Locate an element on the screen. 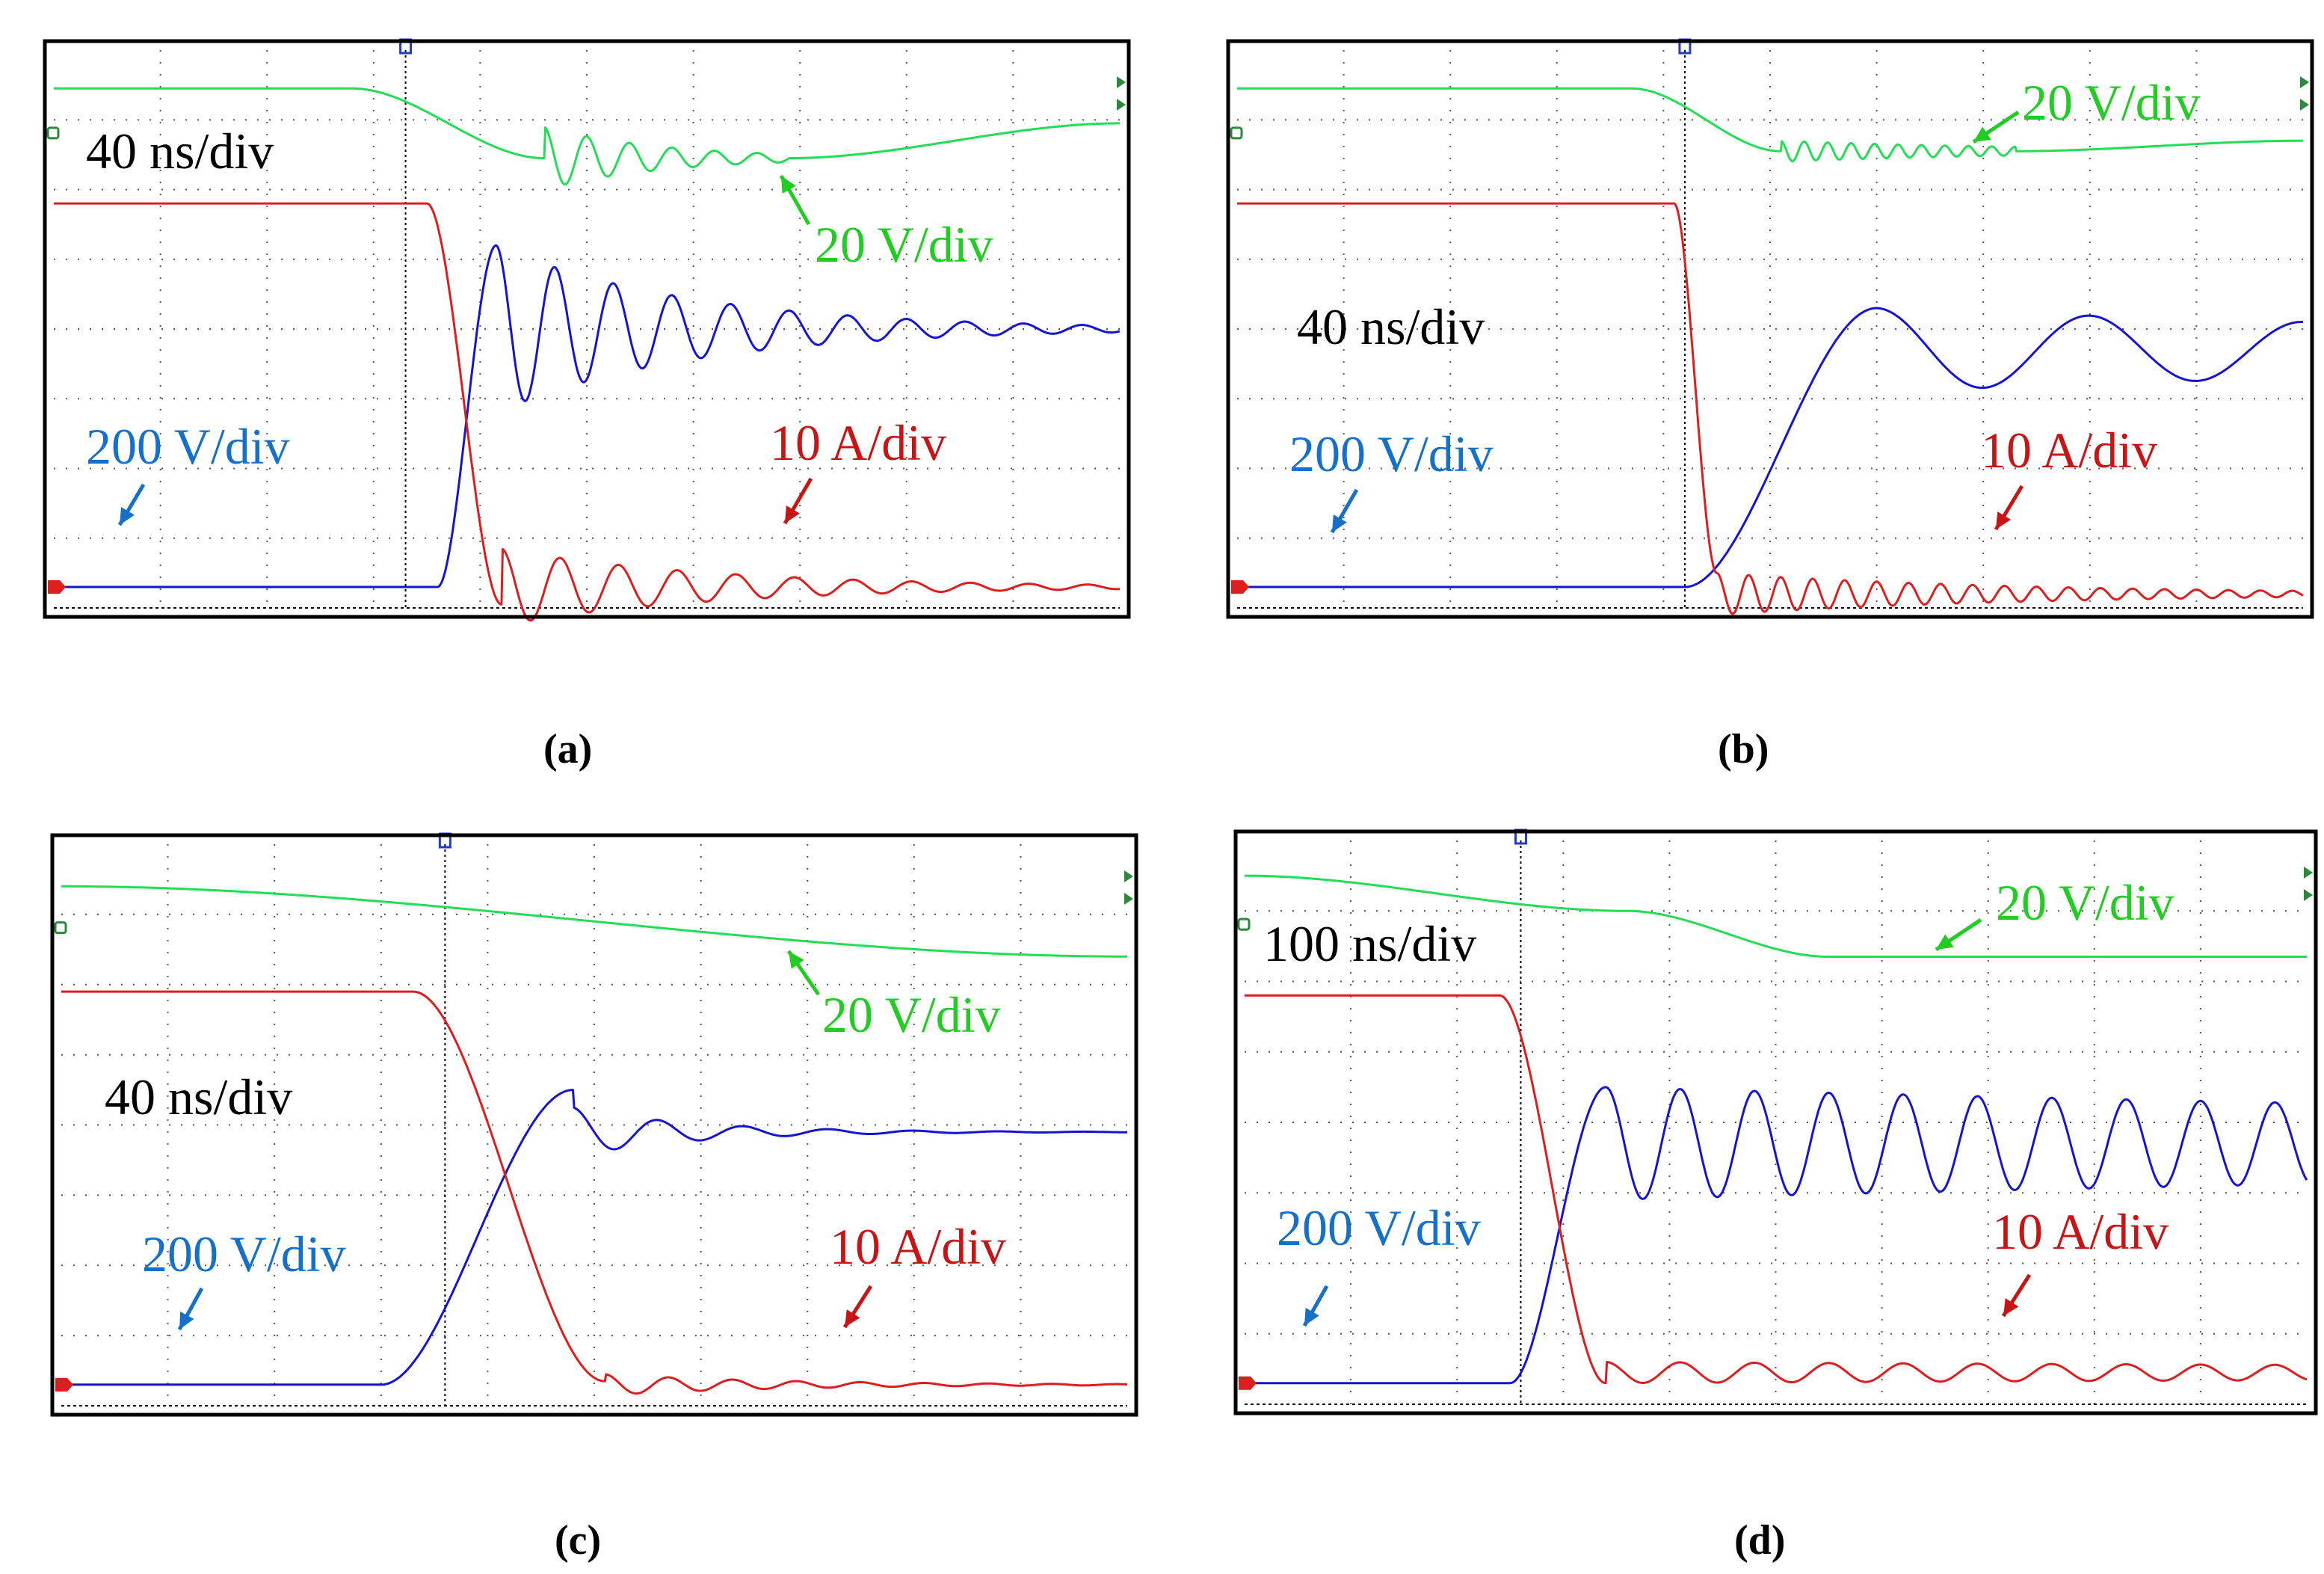 This screenshot has width=2324, height=1574. panel-c-red-label: 10 A/div is located at coordinates (918, 1246).